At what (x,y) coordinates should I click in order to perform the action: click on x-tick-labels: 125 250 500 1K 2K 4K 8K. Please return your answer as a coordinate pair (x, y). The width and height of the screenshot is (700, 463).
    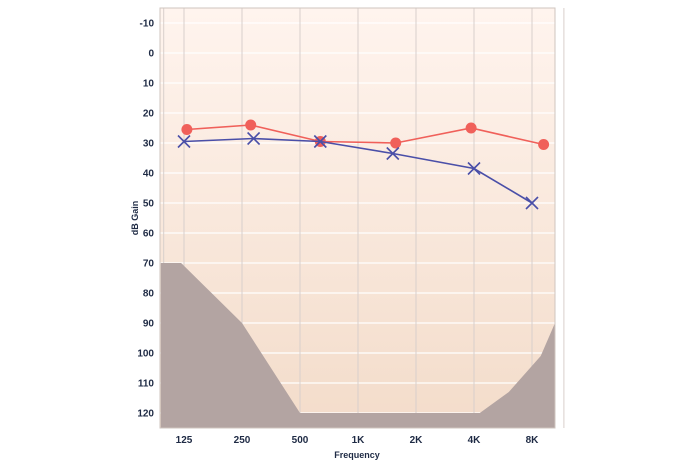
    Looking at the image, I should click on (358, 440).